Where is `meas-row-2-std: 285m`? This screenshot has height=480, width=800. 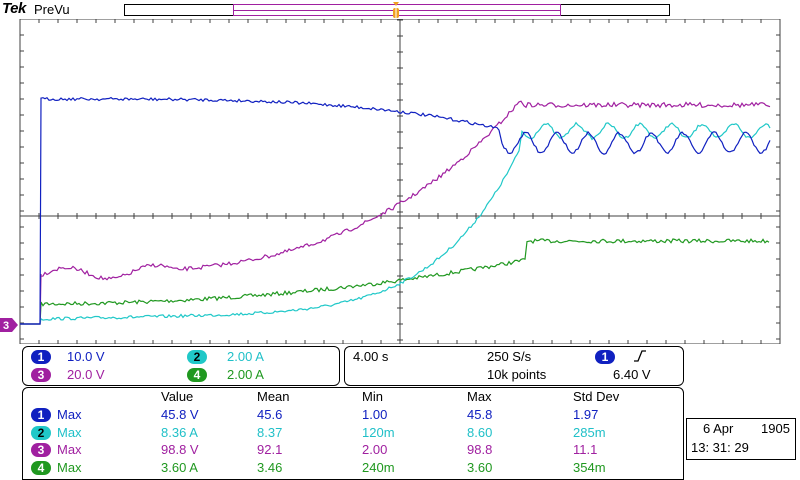 meas-row-2-std: 285m is located at coordinates (589, 432).